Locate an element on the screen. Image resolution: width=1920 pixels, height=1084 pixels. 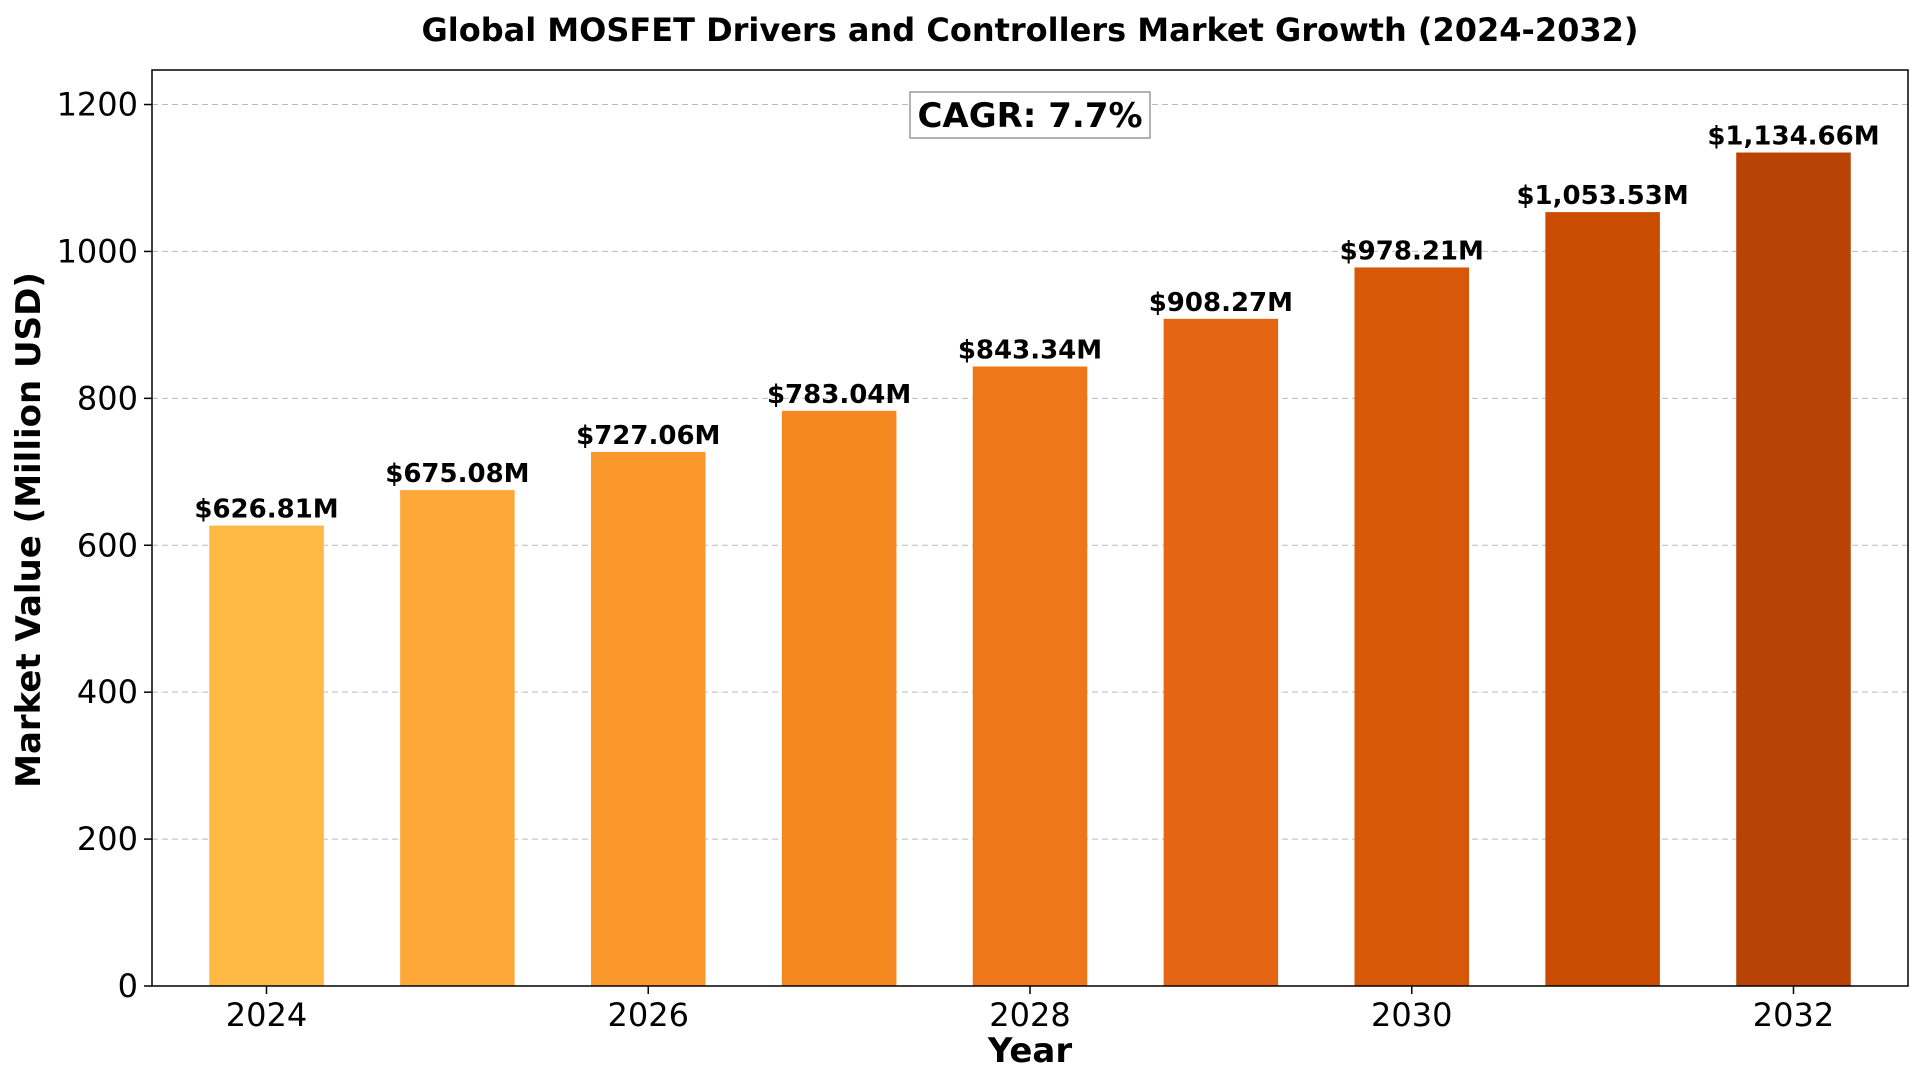
bar-2026 is located at coordinates (648, 718).